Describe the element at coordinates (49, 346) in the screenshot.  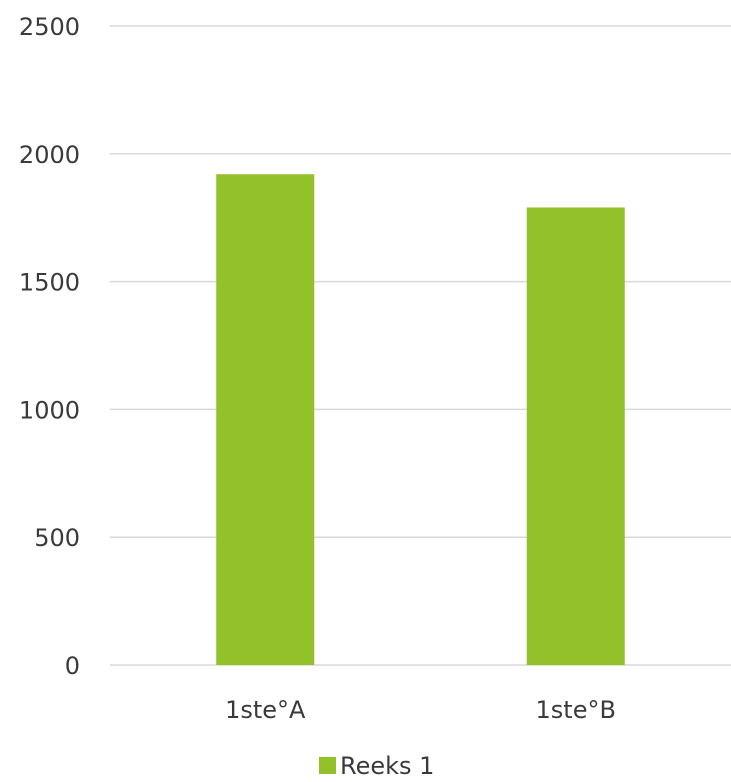
I see `y-axis-tick-labels: 0 500 1000 1500 2000 2500` at that location.